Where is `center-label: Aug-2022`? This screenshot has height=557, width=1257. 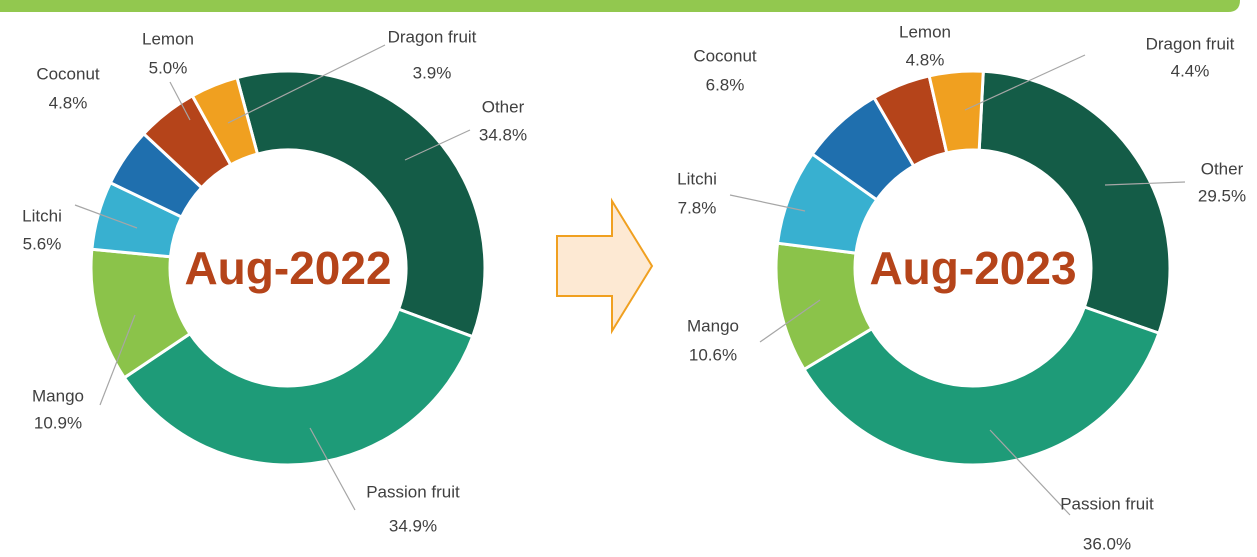 center-label: Aug-2022 is located at coordinates (287, 268).